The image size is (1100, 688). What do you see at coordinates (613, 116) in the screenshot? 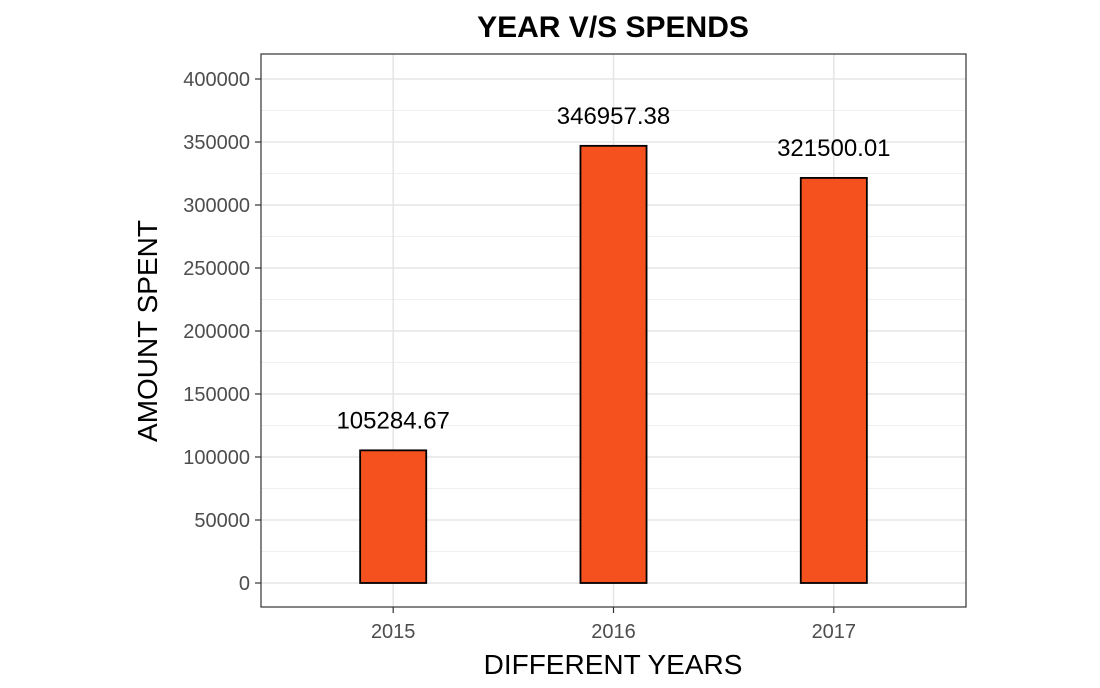
I see `data-label-2016: 346957.38` at bounding box center [613, 116].